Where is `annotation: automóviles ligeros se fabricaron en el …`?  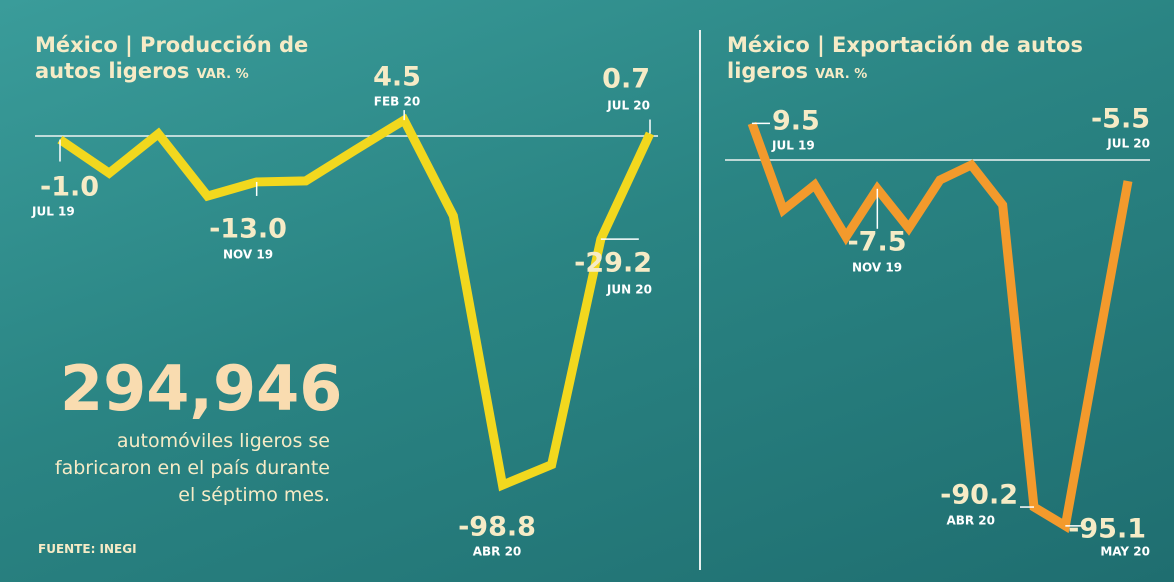 annotation: automóviles ligeros se fabricaron en el … is located at coordinates (192, 468).